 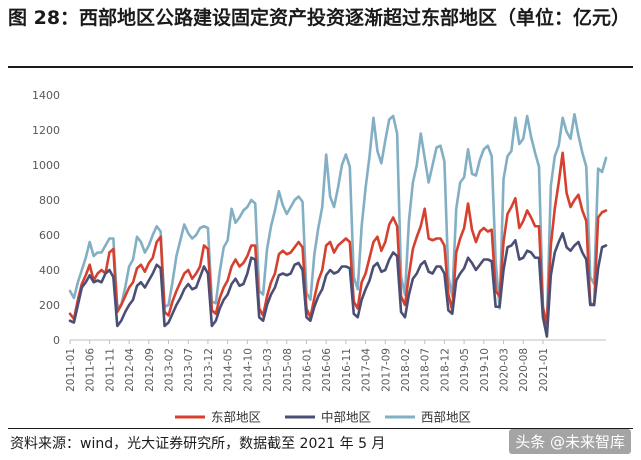 I want to click on x-tick-label: 2020-03, so click(x=505, y=370).